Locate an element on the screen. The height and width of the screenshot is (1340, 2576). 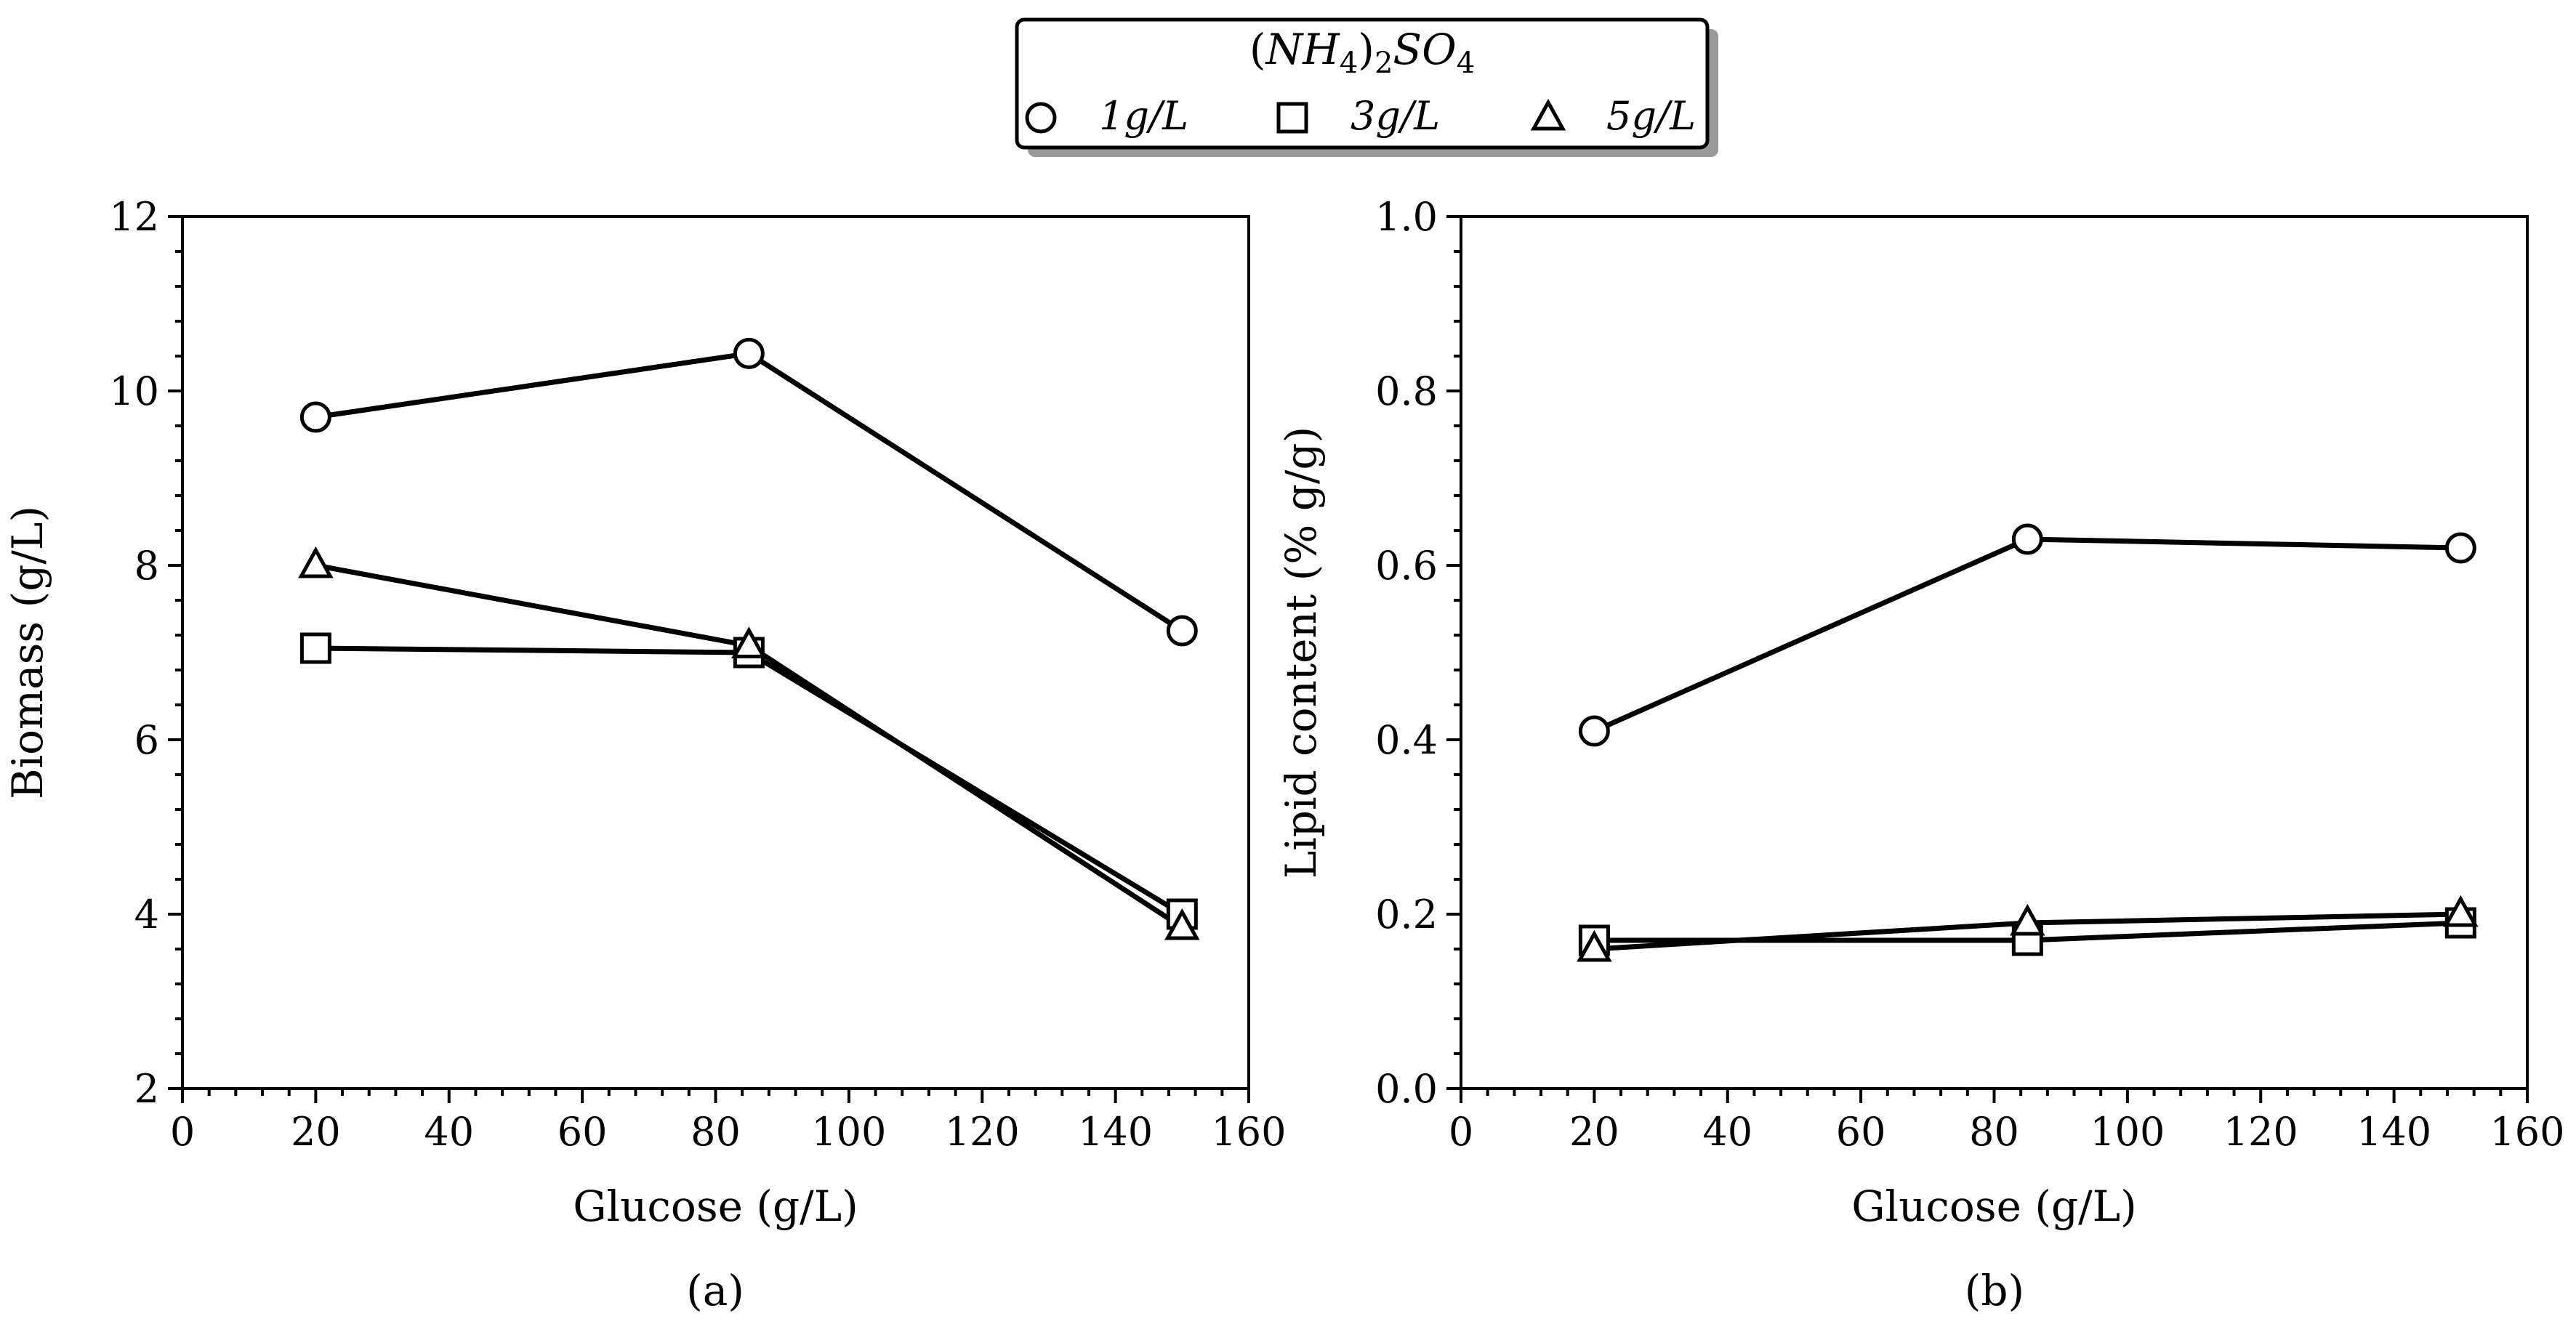
y-axis-label: Biomass (g/L) is located at coordinates (27, 652).